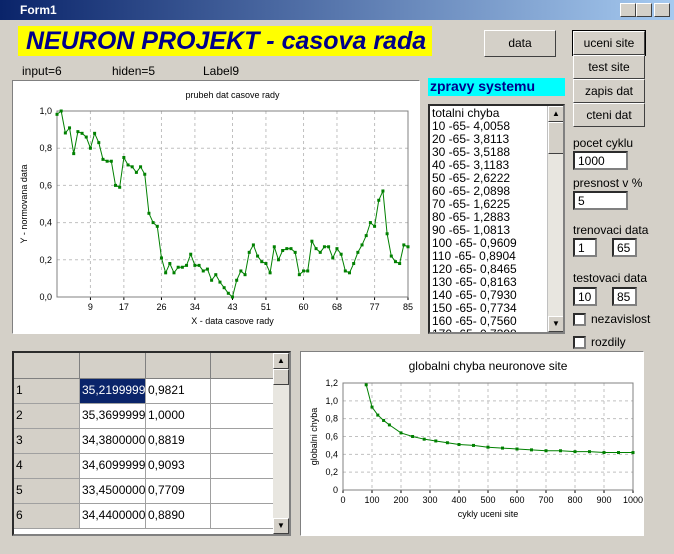 This screenshot has height=554, width=674. What do you see at coordinates (45, 223) in the screenshot?
I see `y-tick-label: 0,4` at bounding box center [45, 223].